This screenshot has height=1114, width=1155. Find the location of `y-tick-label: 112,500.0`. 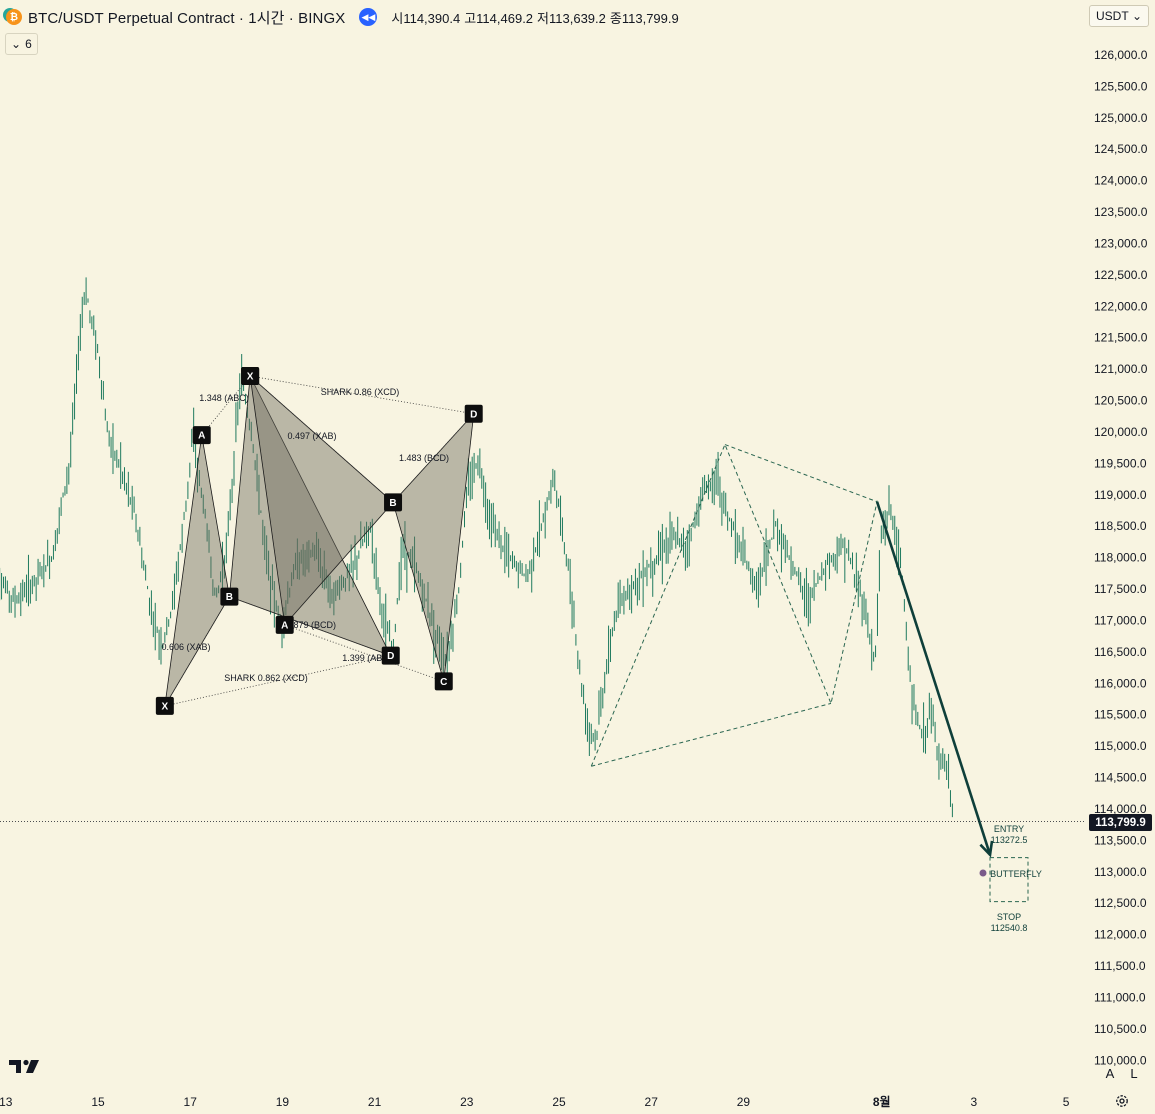

y-tick-label: 112,500.0 is located at coordinates (1120, 903).